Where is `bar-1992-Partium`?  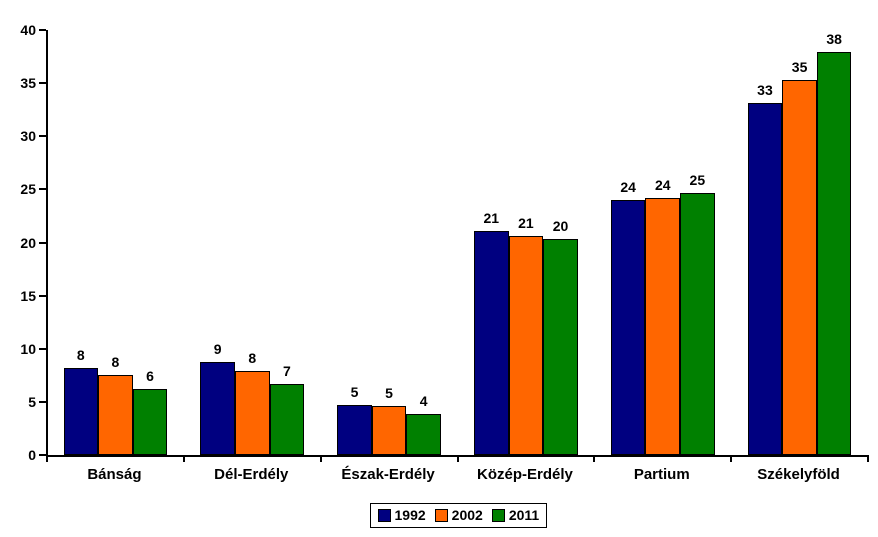
bar-1992-Partium is located at coordinates (628, 327).